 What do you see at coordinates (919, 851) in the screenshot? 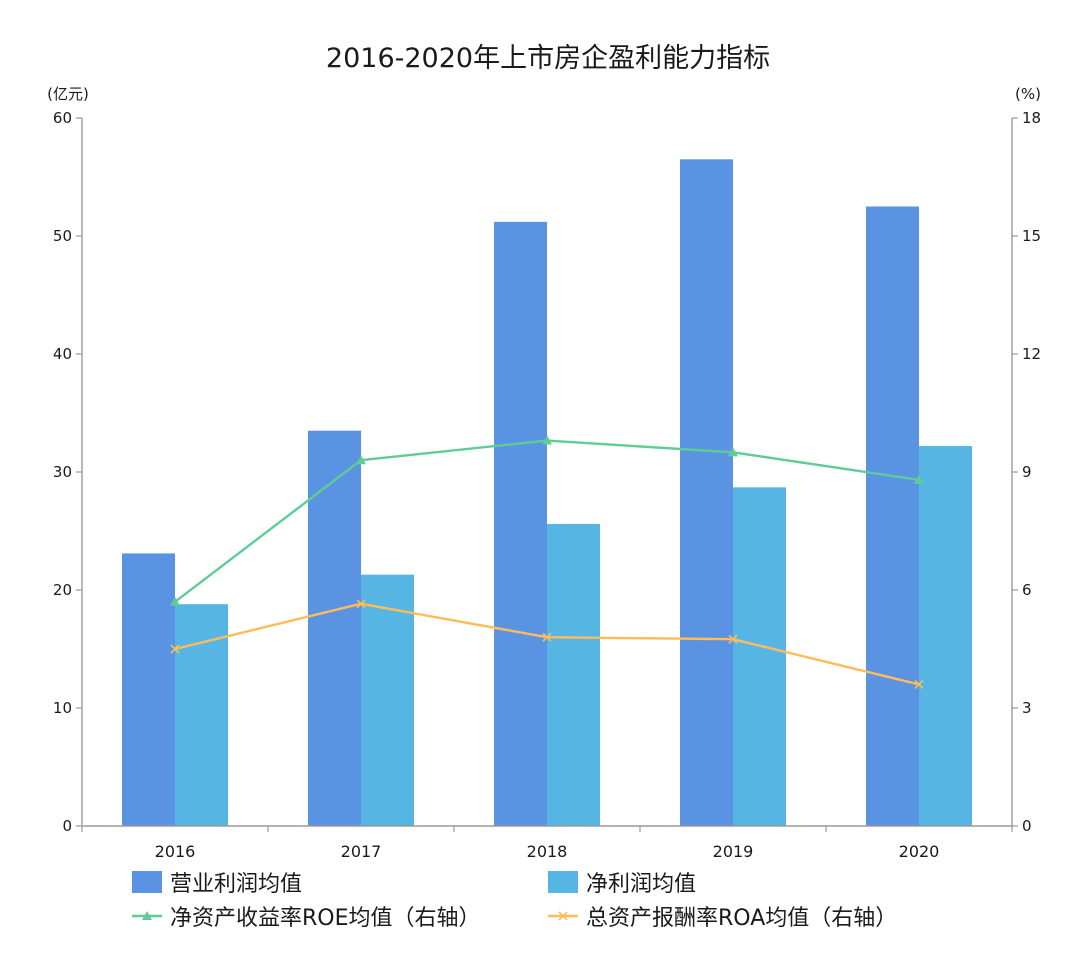
I see `x-tick-label-2020: 2020` at bounding box center [919, 851].